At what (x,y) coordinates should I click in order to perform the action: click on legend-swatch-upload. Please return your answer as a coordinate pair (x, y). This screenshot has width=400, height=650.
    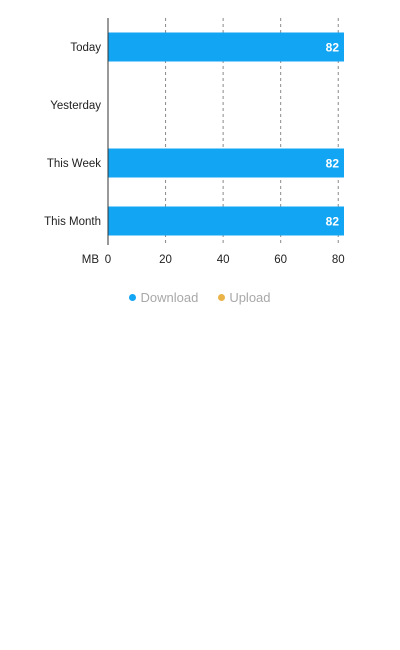
    Looking at the image, I should click on (222, 297).